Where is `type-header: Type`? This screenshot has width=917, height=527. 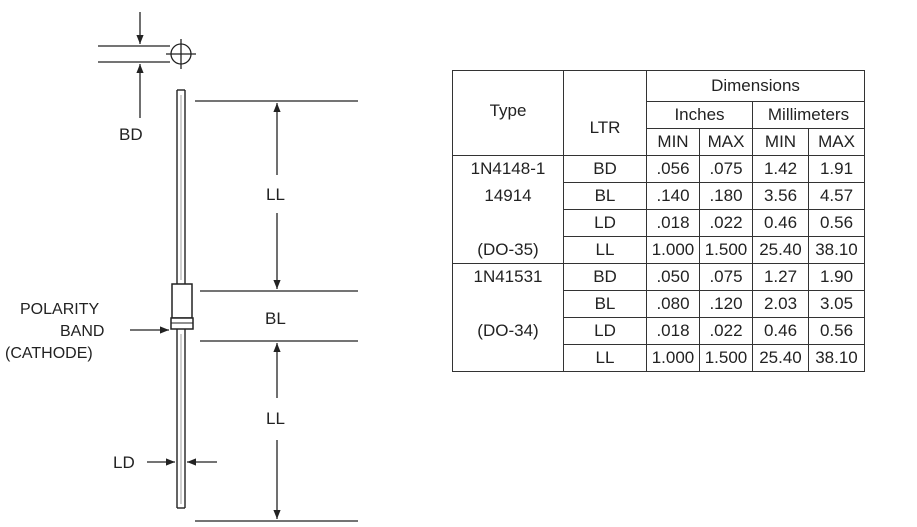 type-header: Type is located at coordinates (508, 113).